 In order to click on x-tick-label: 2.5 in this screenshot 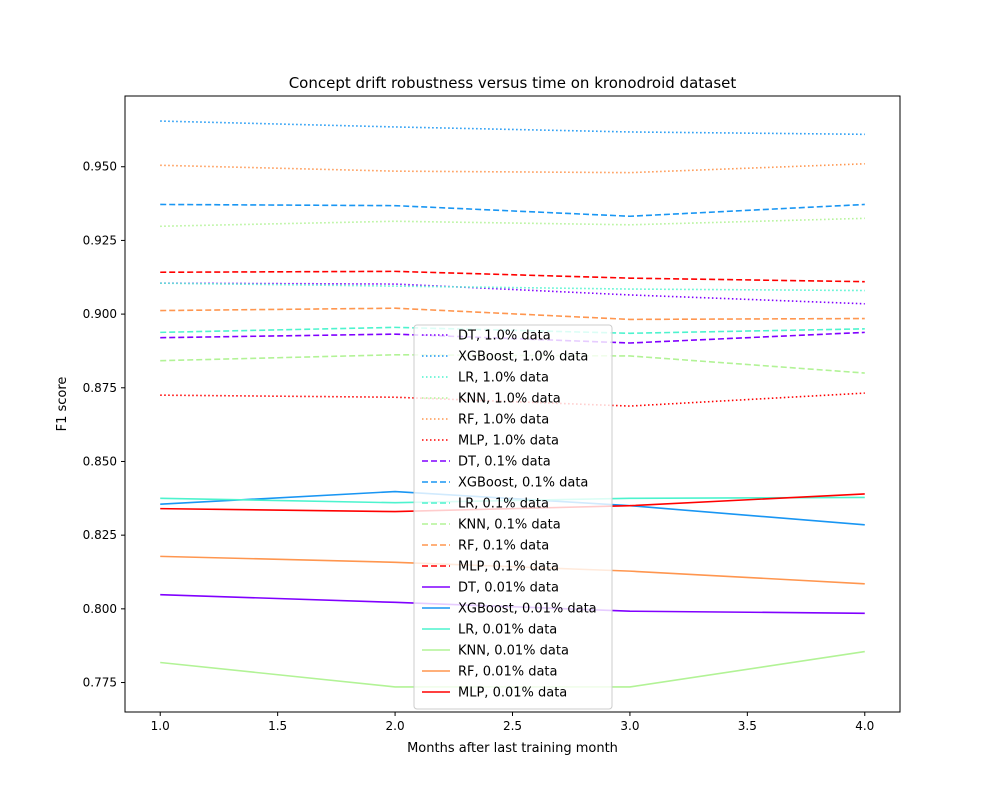, I will do `click(512, 726)`.